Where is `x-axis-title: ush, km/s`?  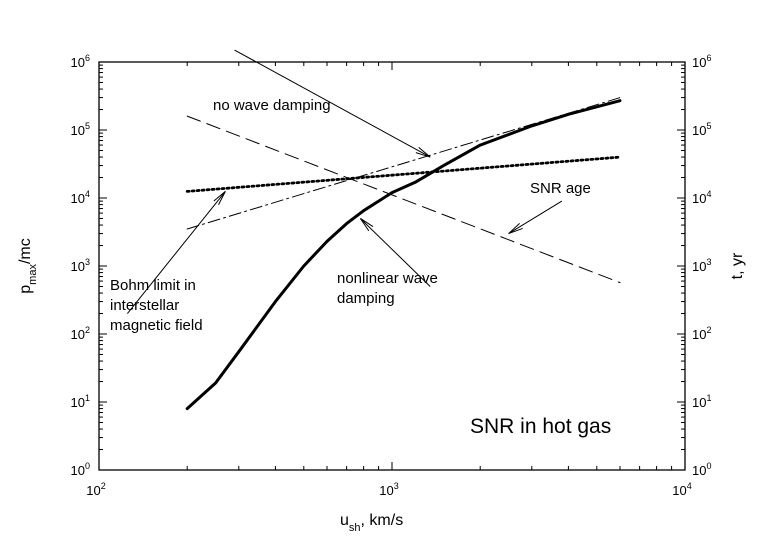 x-axis-title: ush, km/s is located at coordinates (371, 523).